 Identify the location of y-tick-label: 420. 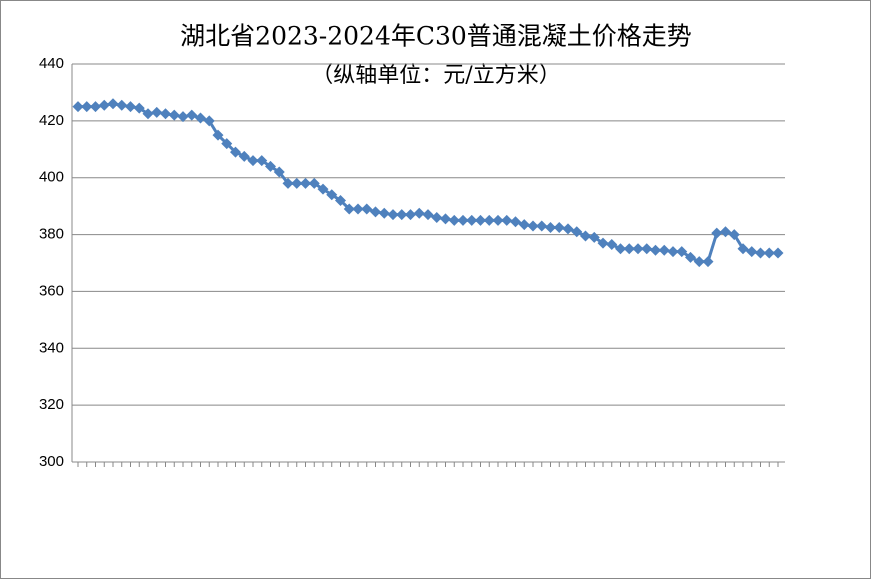
(51, 120).